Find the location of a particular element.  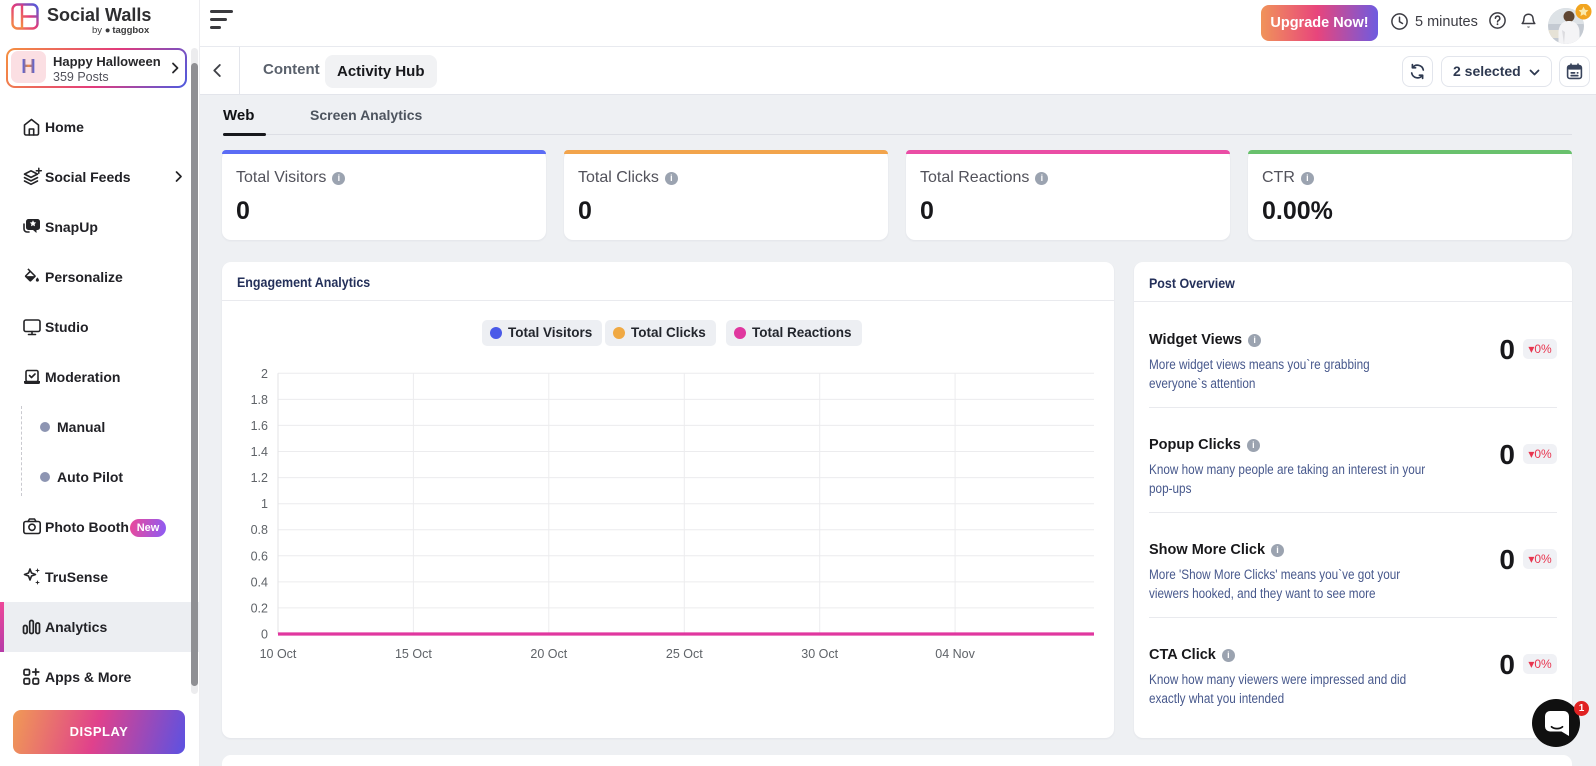

svg-text: 1.2 is located at coordinates (259, 478).